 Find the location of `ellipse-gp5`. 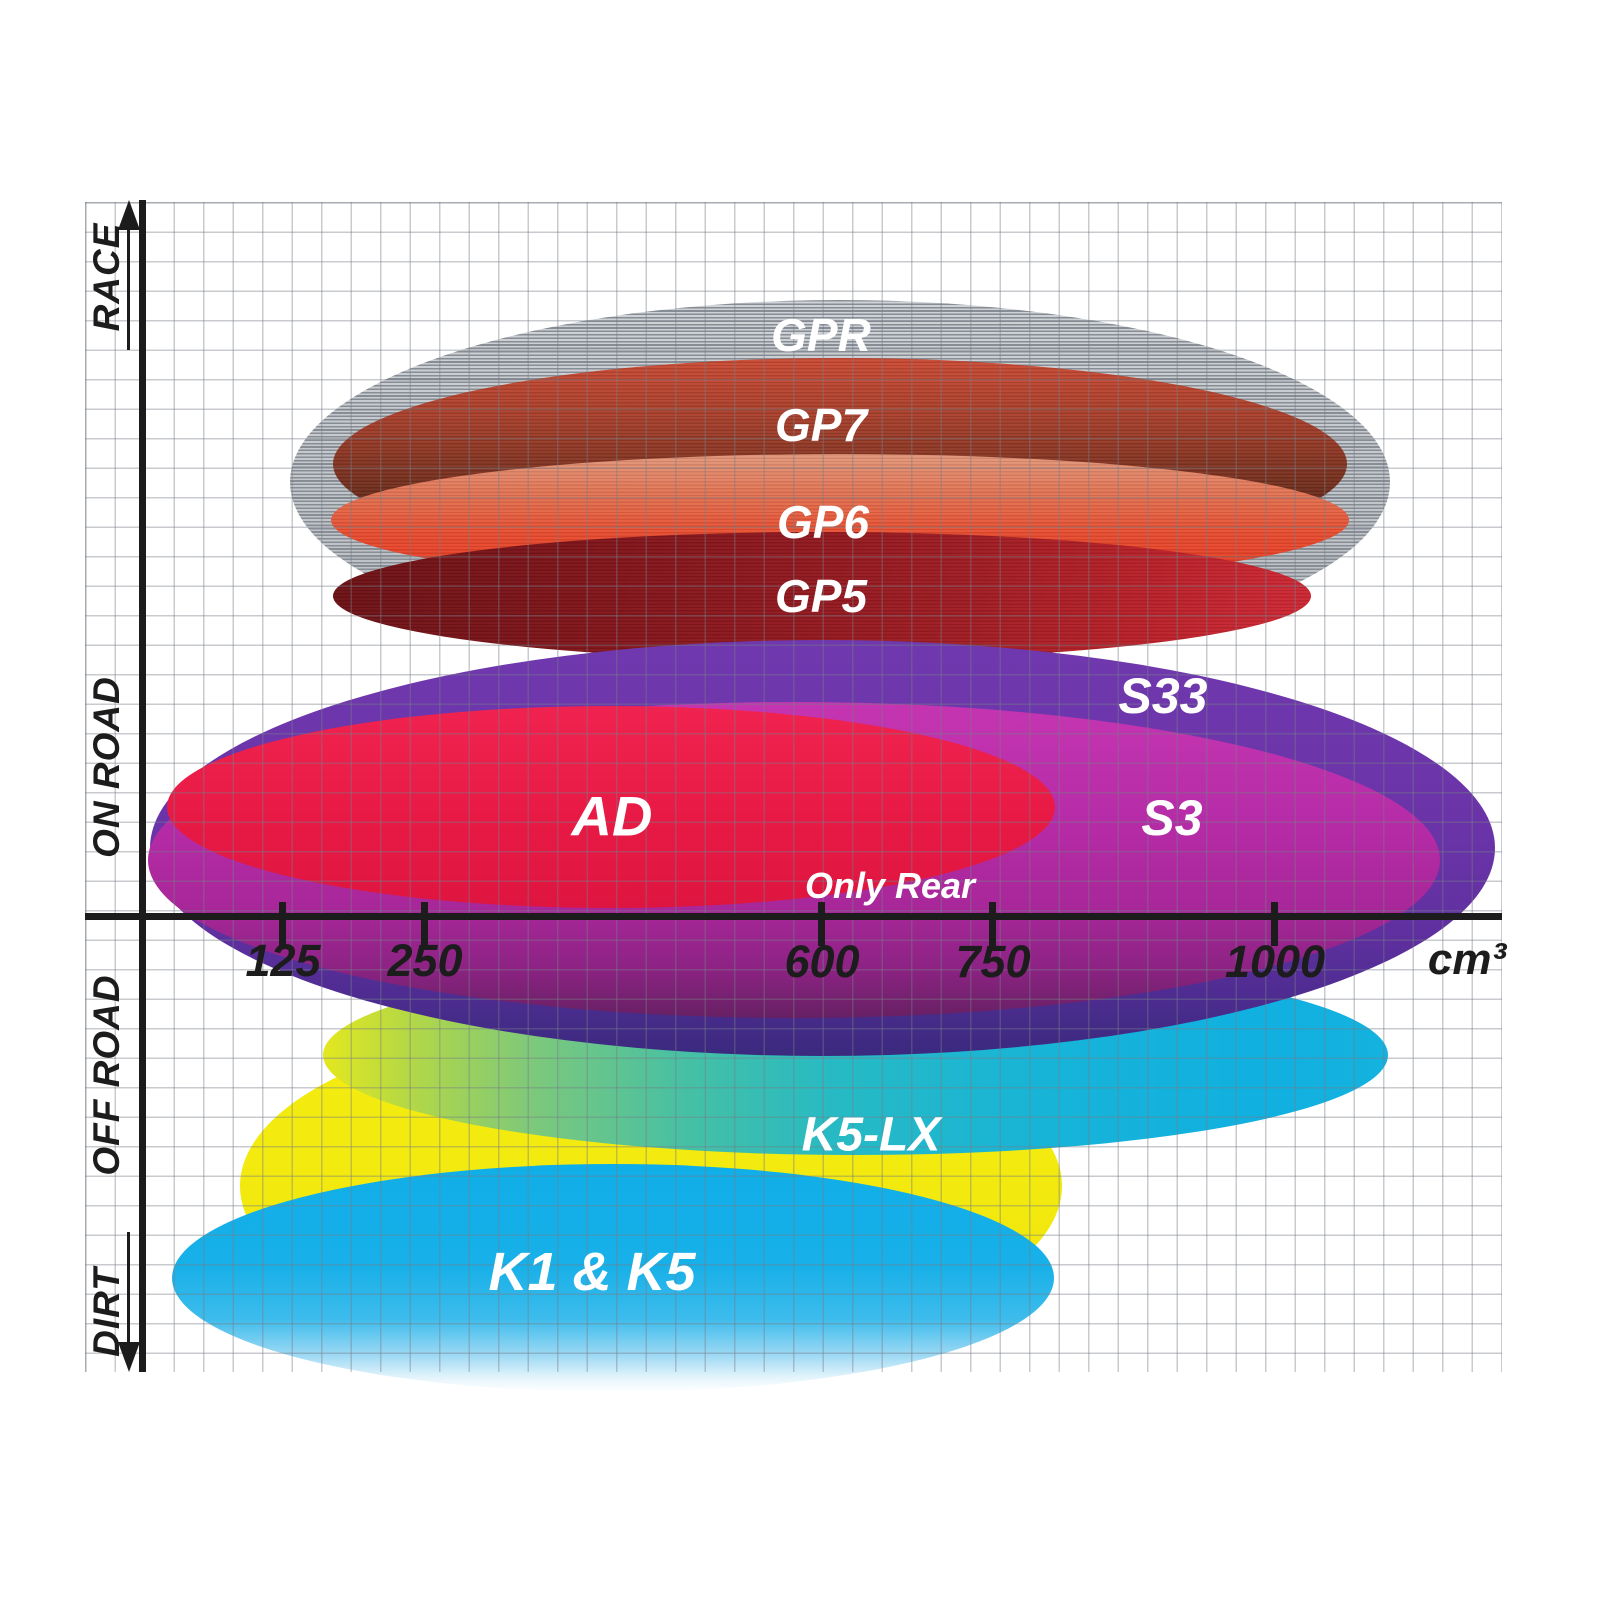

ellipse-gp5 is located at coordinates (822, 596).